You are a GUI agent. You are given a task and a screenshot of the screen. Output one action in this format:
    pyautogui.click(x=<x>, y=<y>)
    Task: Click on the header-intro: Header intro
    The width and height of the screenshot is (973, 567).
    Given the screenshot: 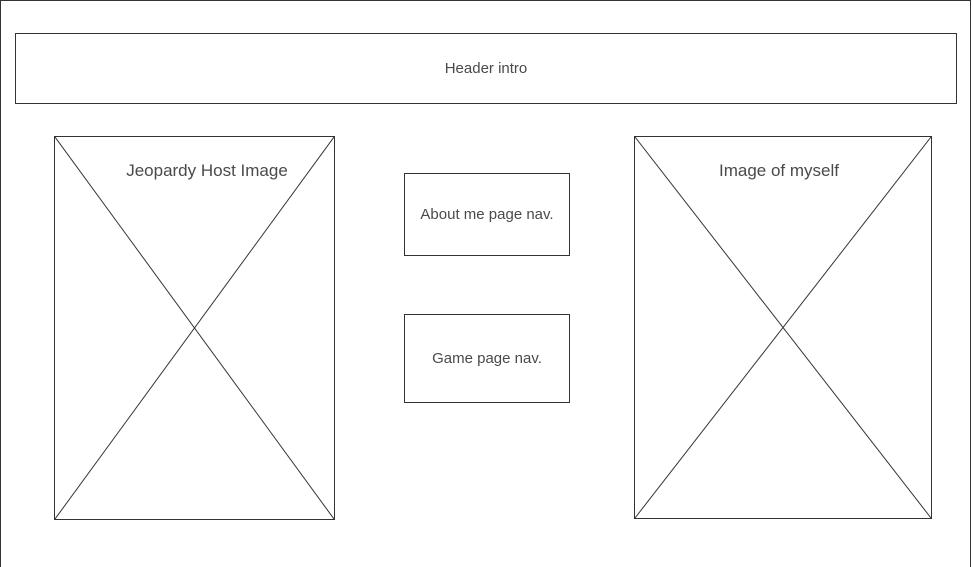 What is the action you would take?
    pyautogui.click(x=486, y=68)
    